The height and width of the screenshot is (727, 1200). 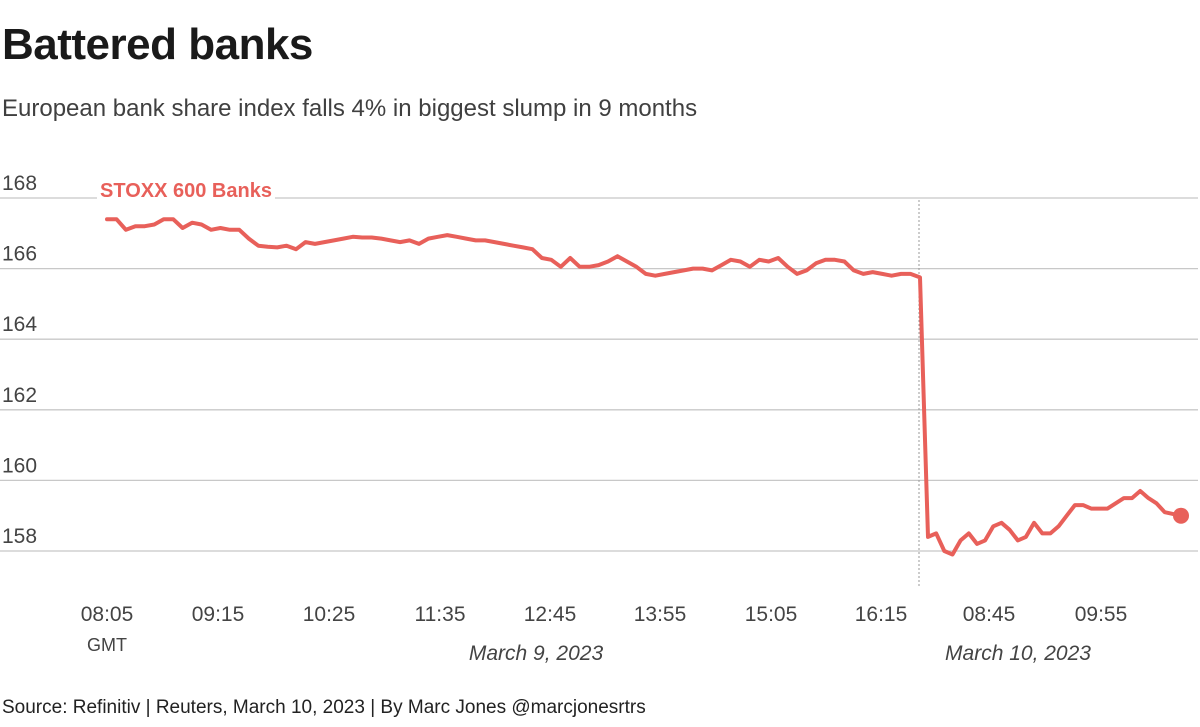 I want to click on x-tick-label: 16:15, so click(x=881, y=614).